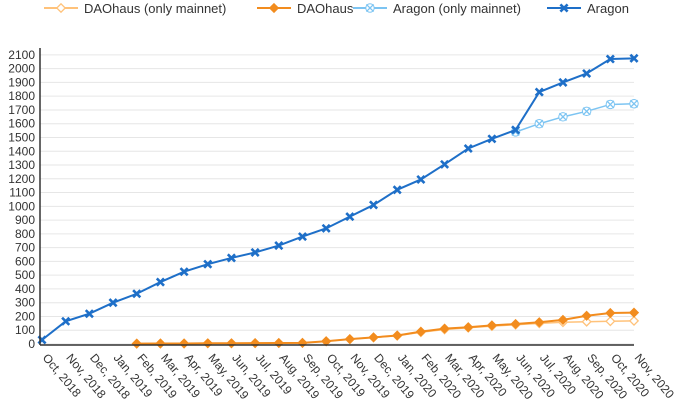  Describe the element at coordinates (302, 343) in the screenshot. I see `point-daohaus-sep-2019` at that location.